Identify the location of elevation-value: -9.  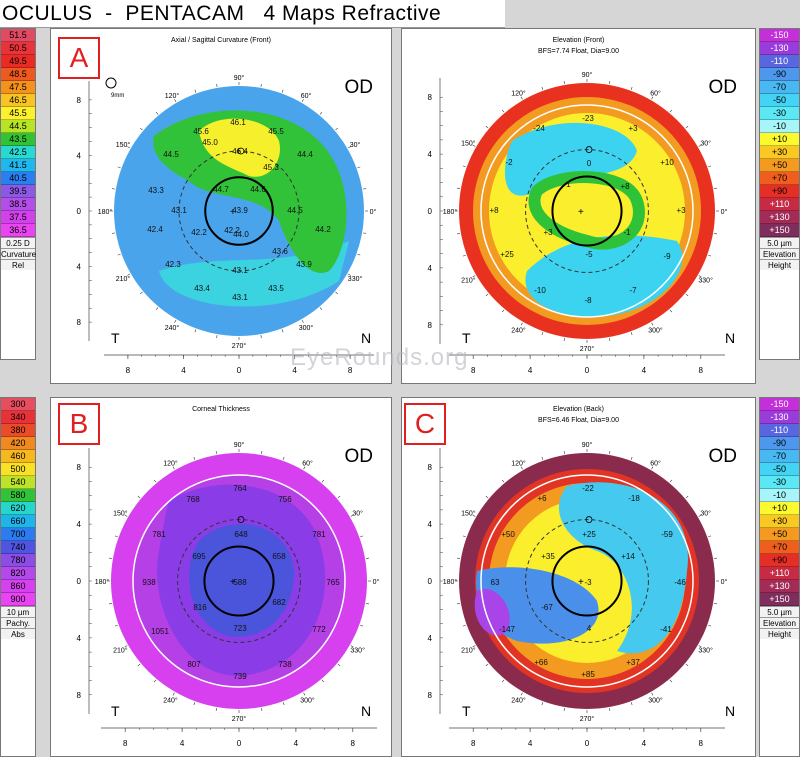
(667, 256).